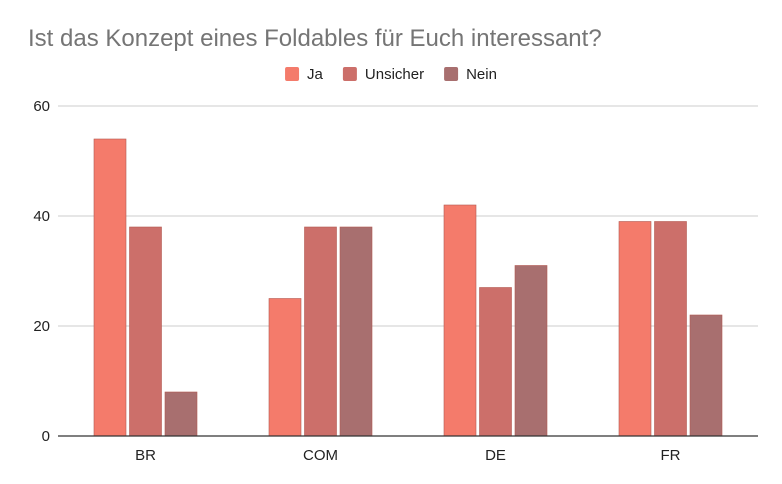 This screenshot has height=484, width=782. I want to click on y-tick-label: 40, so click(41, 216).